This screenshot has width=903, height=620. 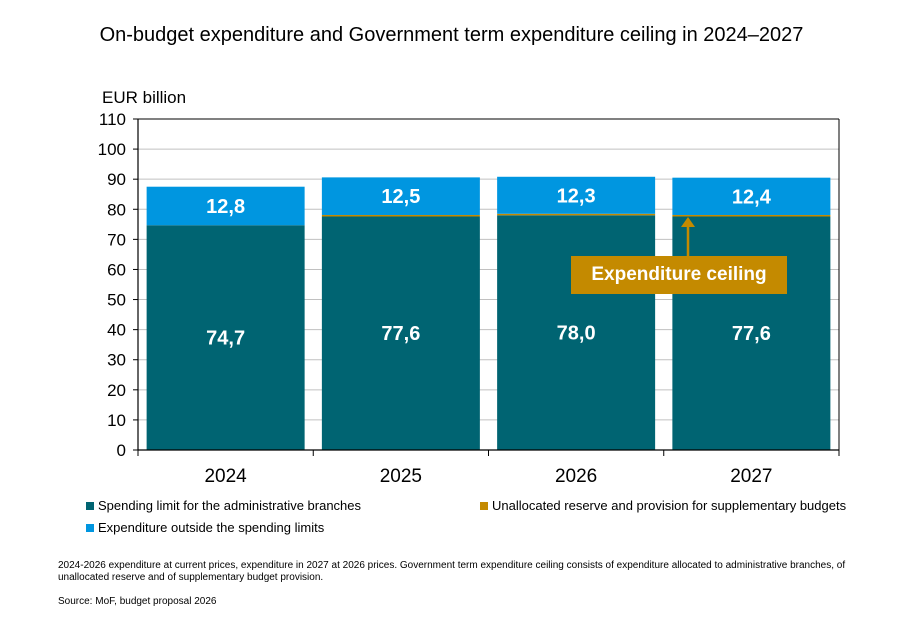 I want to click on y-tick-label: 110, so click(x=112, y=119).